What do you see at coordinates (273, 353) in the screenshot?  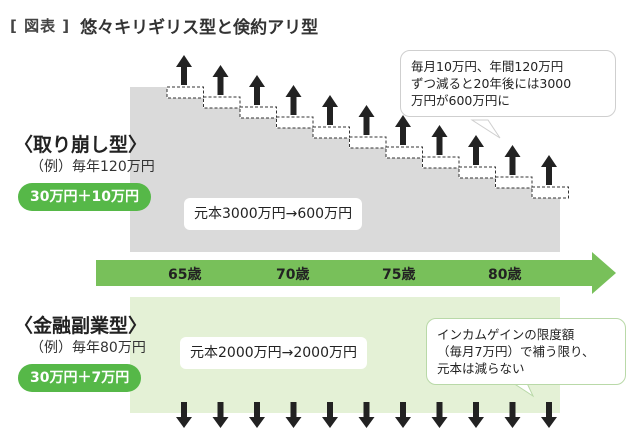 I see `side-business-principal-box: 元本2000万円→2000万円` at bounding box center [273, 353].